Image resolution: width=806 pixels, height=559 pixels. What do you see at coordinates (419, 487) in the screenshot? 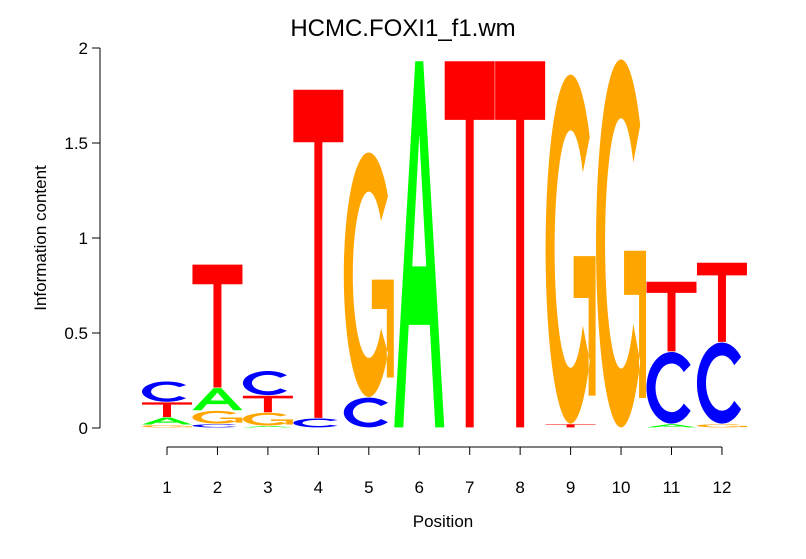
I see `x-tick-label: 6` at bounding box center [419, 487].